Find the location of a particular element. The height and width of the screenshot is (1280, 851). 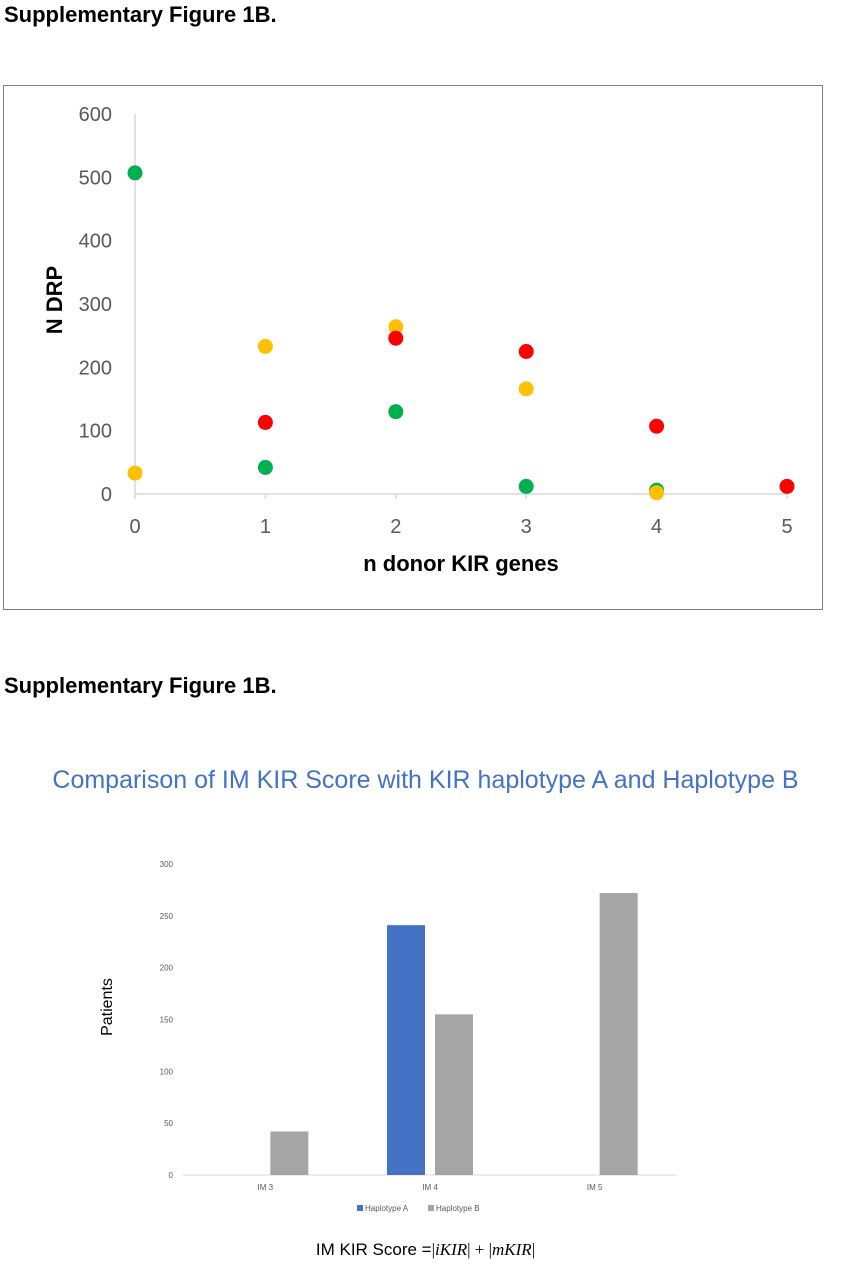

y-tick-label: 150 is located at coordinates (167, 1020).